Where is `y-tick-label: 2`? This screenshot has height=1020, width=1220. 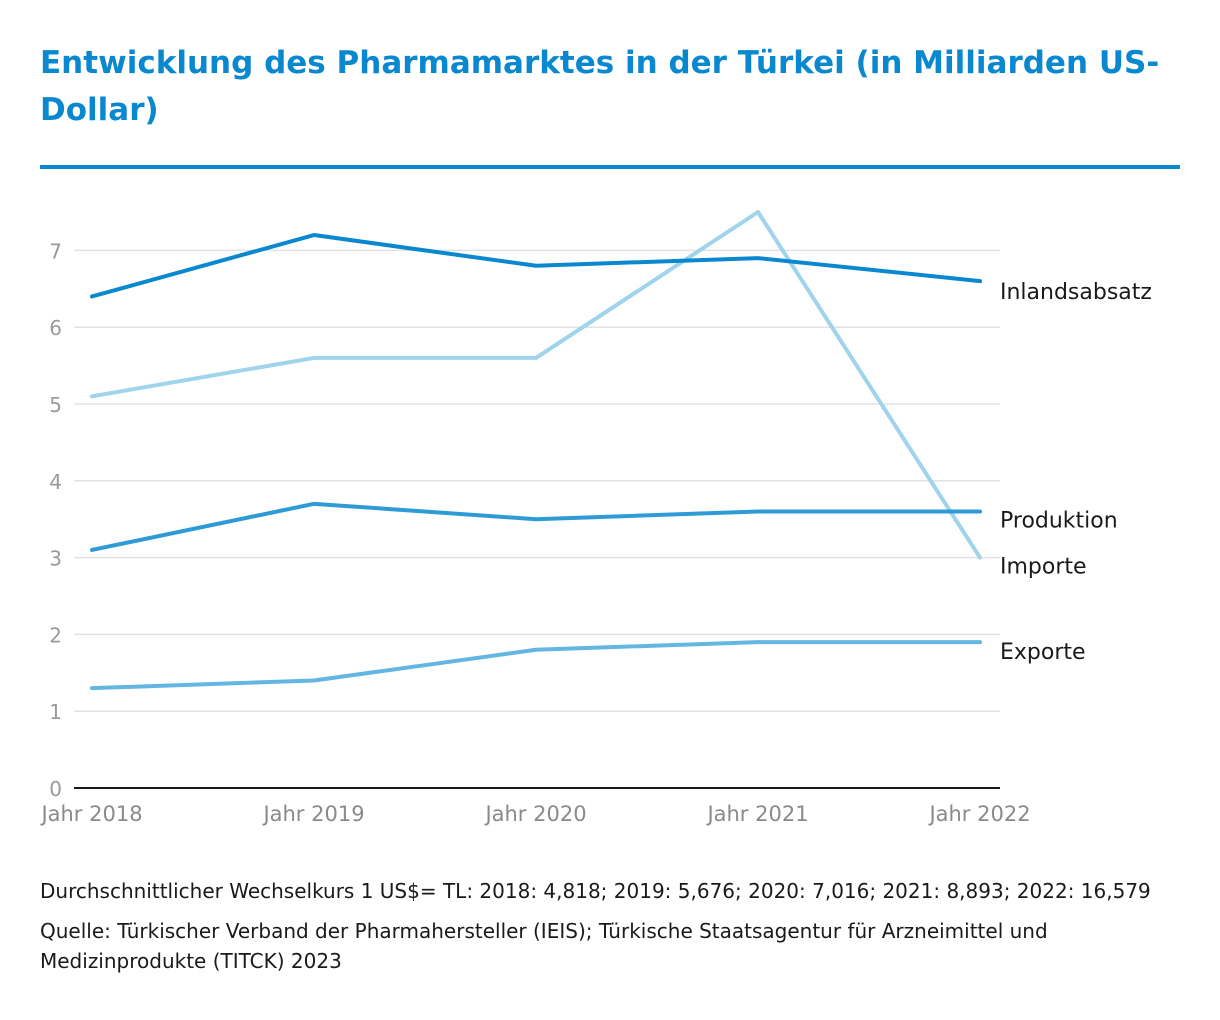 y-tick-label: 2 is located at coordinates (55, 635).